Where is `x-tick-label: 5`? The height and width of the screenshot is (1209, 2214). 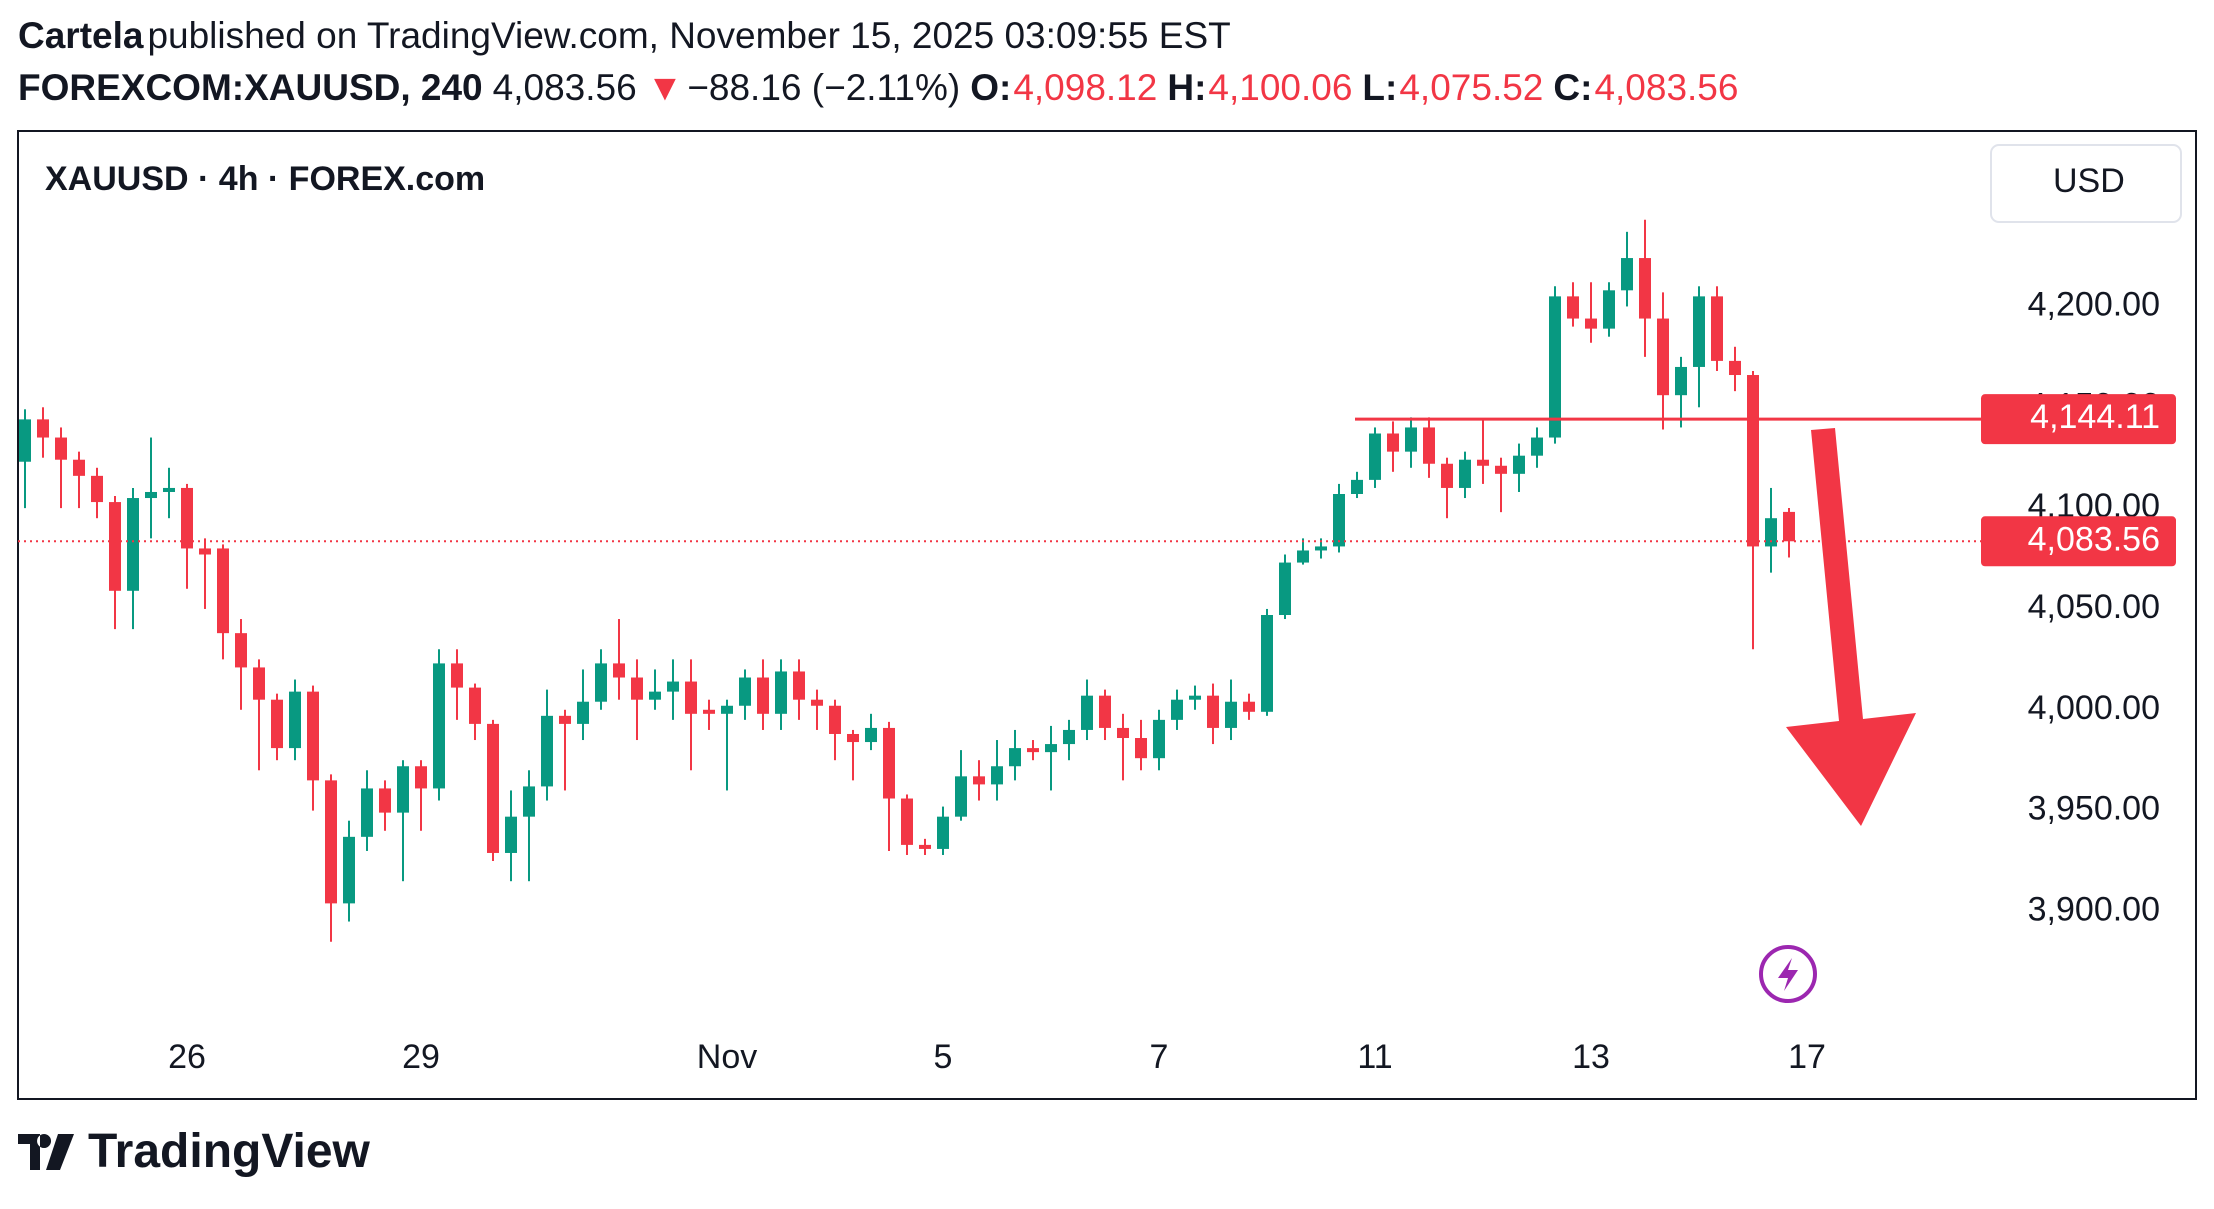 x-tick-label: 5 is located at coordinates (943, 1057).